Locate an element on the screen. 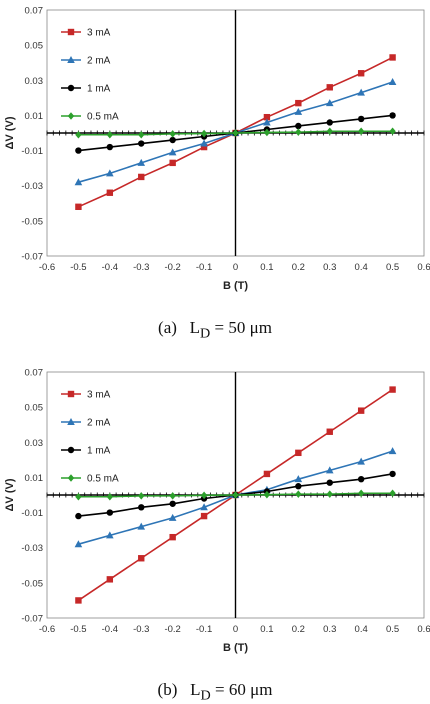 Image resolution: width=430 pixels, height=704 pixels. chart-a-x-tick-label: -0.2 is located at coordinates (172, 267).